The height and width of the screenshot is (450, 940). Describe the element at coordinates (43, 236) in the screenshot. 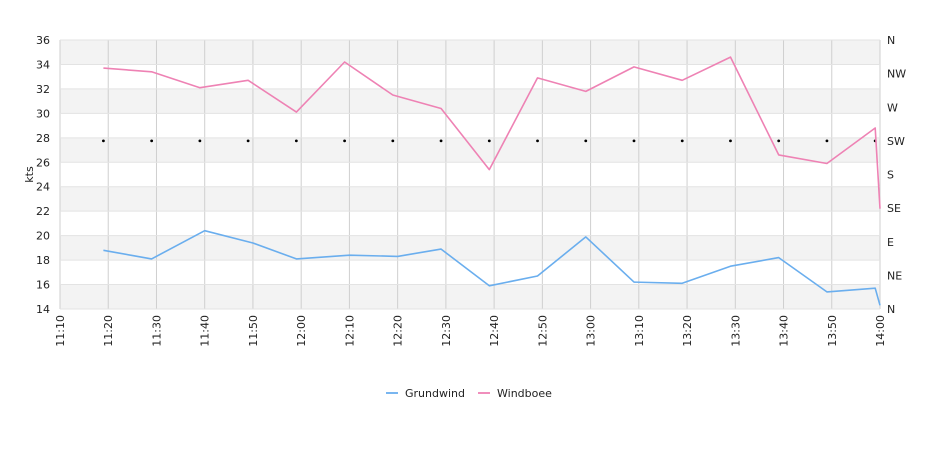

I see `y-tick-label: 20` at that location.